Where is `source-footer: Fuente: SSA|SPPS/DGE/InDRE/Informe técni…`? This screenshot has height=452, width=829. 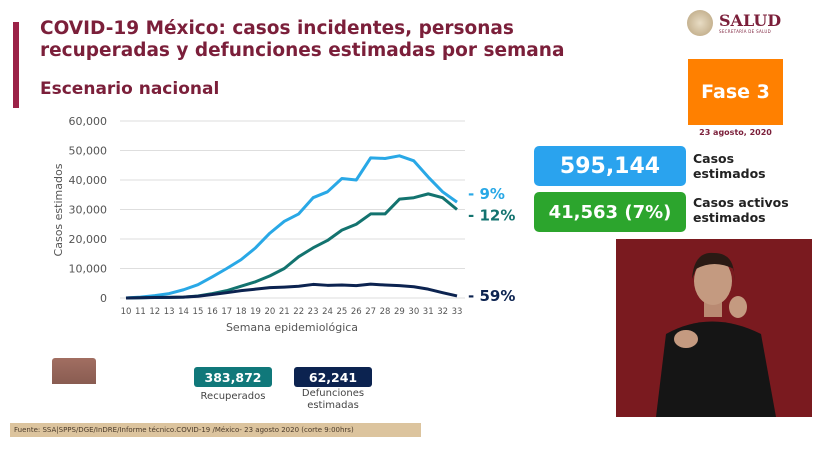 source-footer: Fuente: SSA|SPPS/DGE/InDRE/Informe técni… is located at coordinates (215, 430).